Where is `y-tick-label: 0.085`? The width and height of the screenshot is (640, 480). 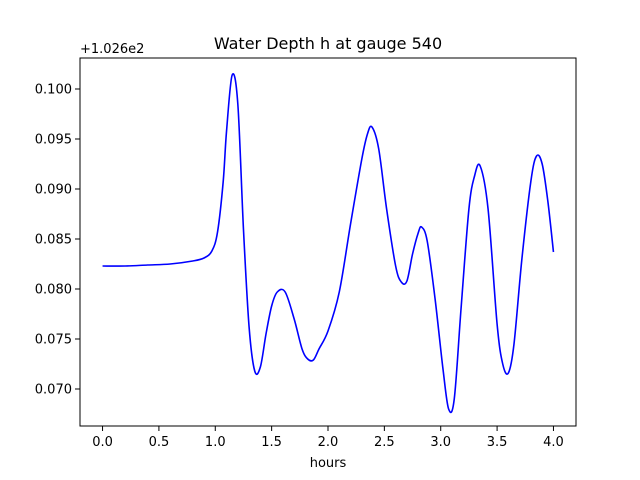
y-tick-label: 0.085 is located at coordinates (53, 240).